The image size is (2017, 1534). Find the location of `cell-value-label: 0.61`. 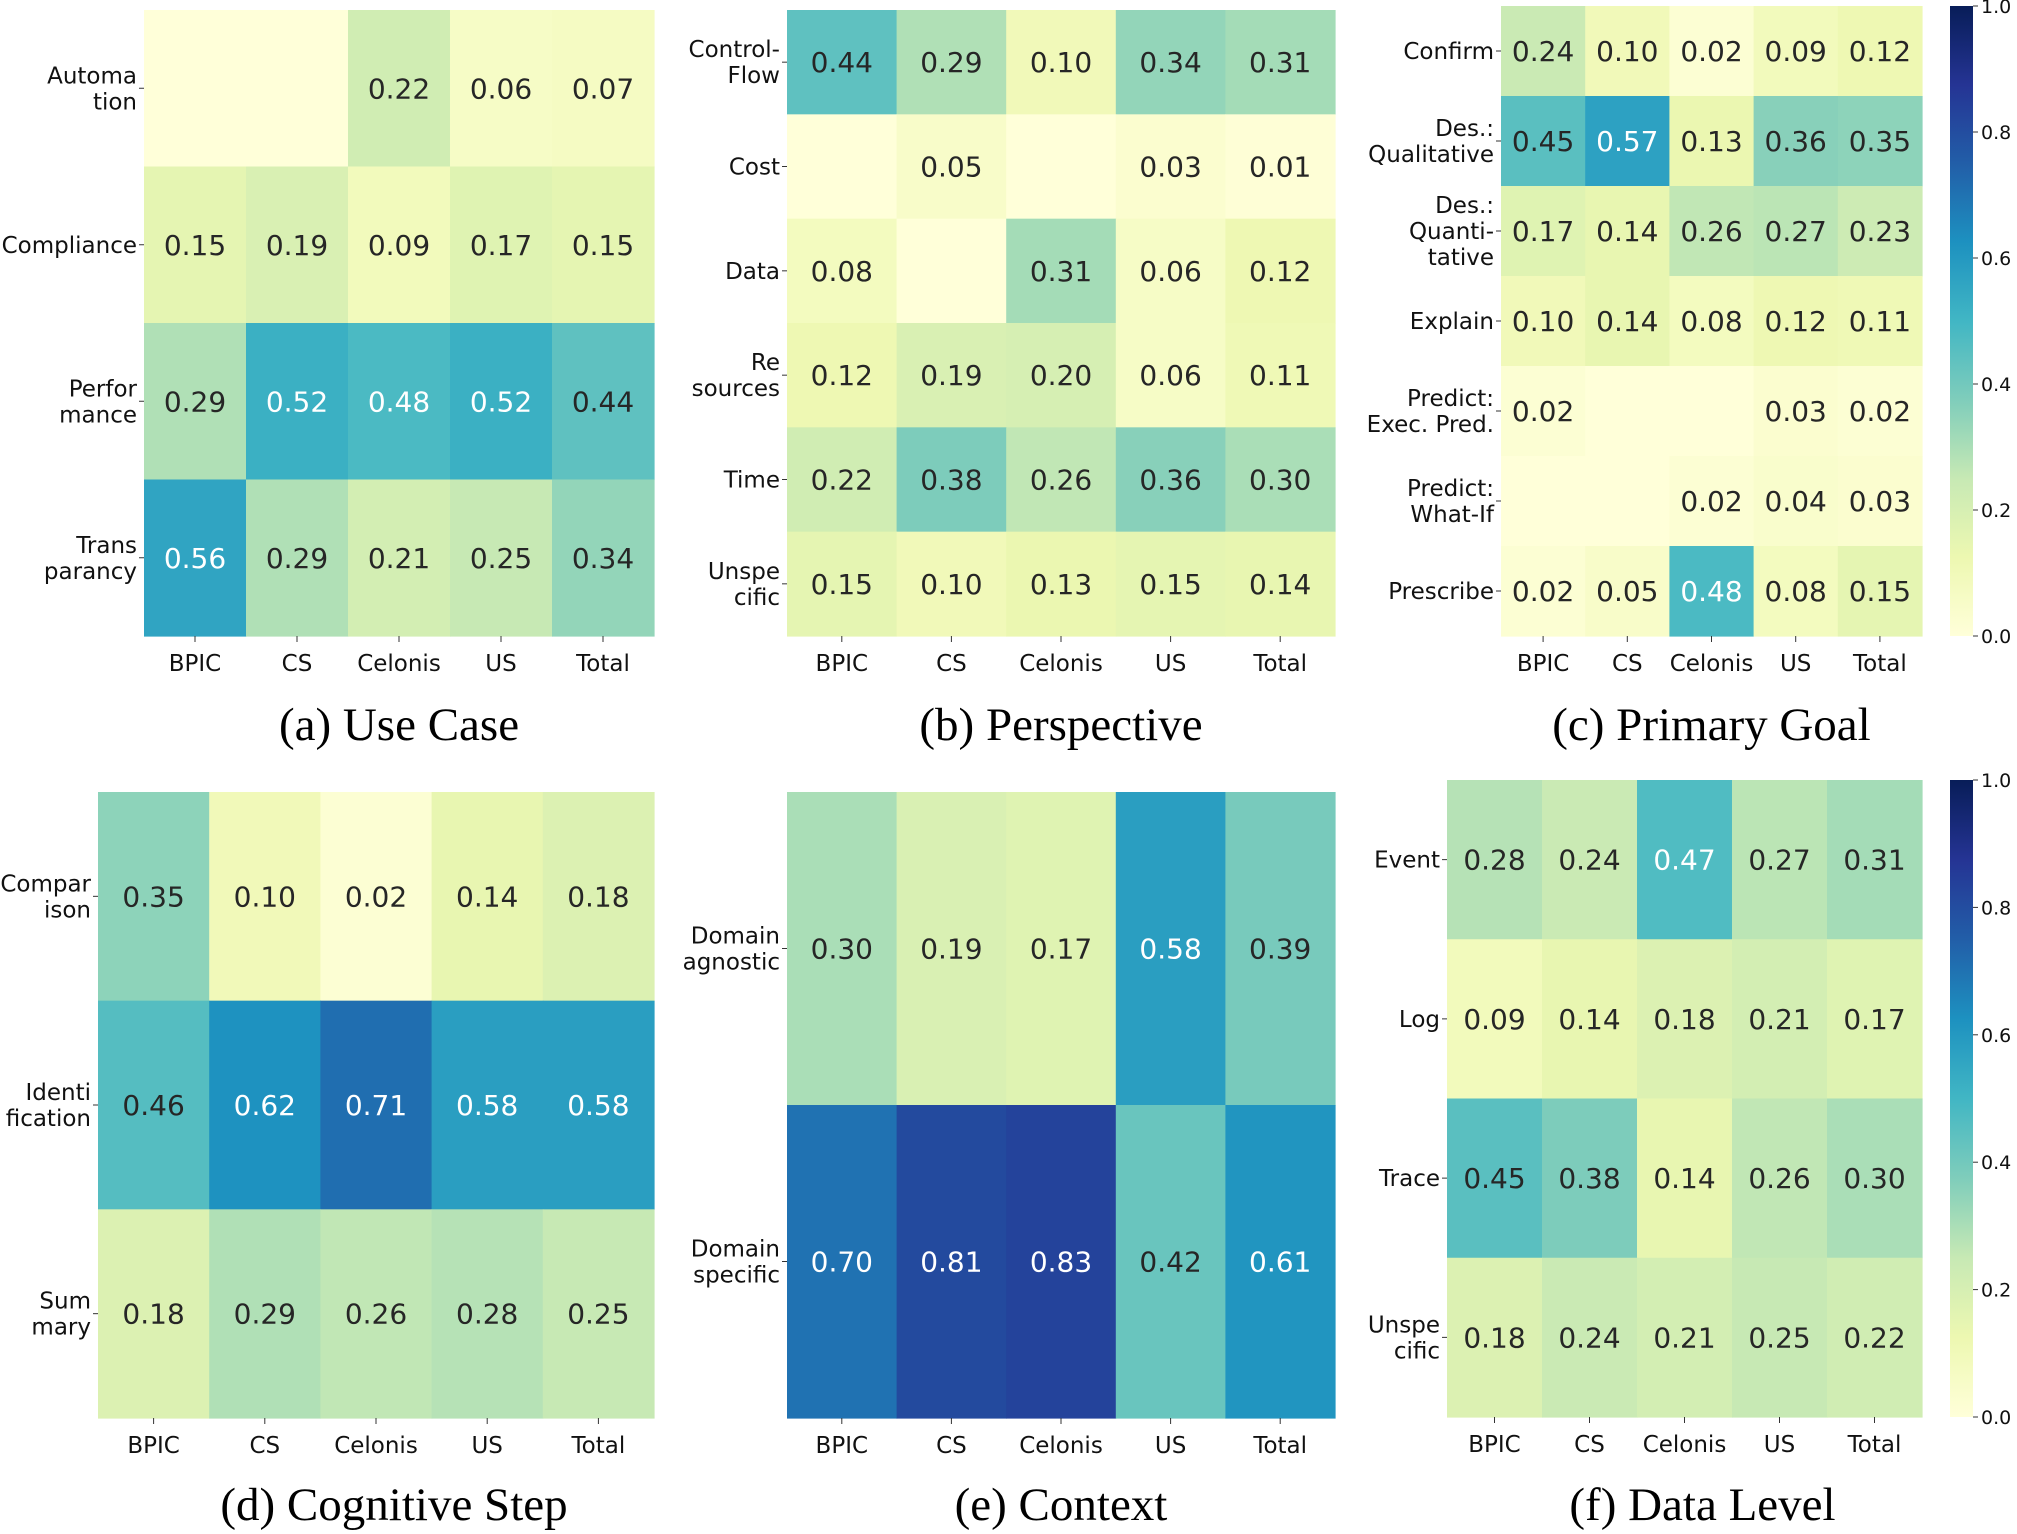

cell-value-label: 0.61 is located at coordinates (1280, 1262).